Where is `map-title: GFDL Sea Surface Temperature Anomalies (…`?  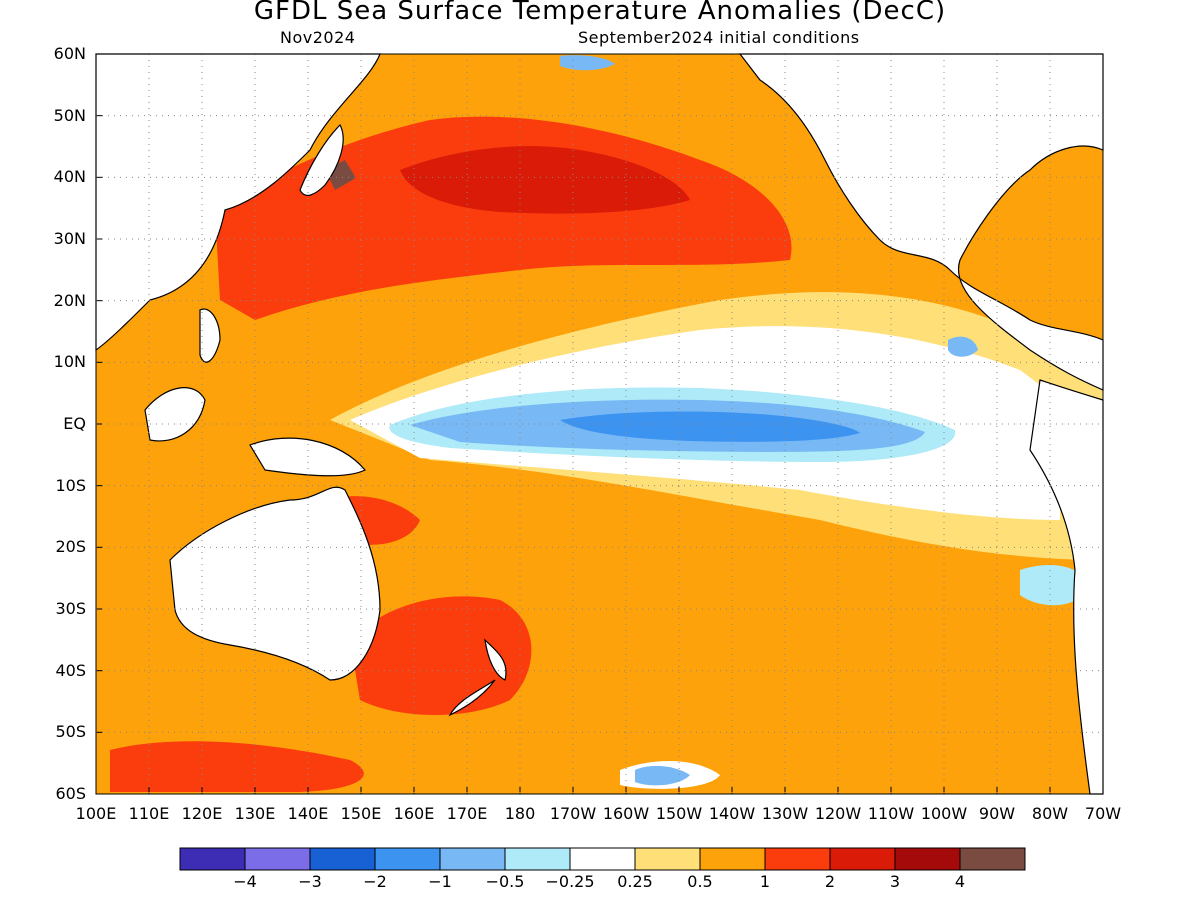 map-title: GFDL Sea Surface Temperature Anomalies (… is located at coordinates (600, 13).